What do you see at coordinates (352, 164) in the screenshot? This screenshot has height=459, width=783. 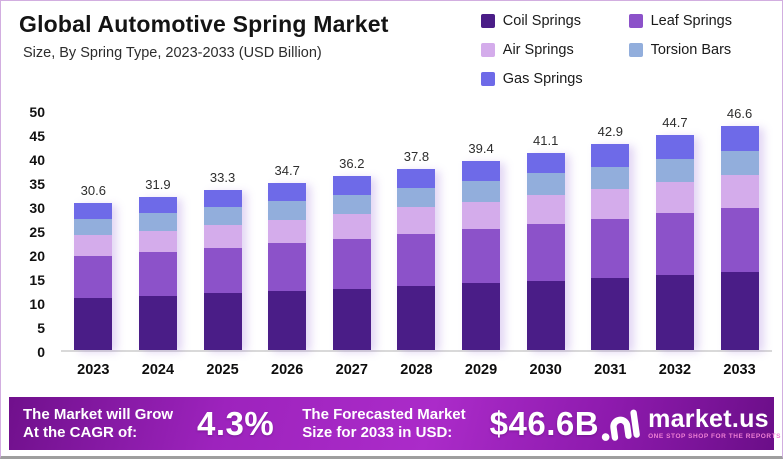 I see `bar-total-label: 36.2` at bounding box center [352, 164].